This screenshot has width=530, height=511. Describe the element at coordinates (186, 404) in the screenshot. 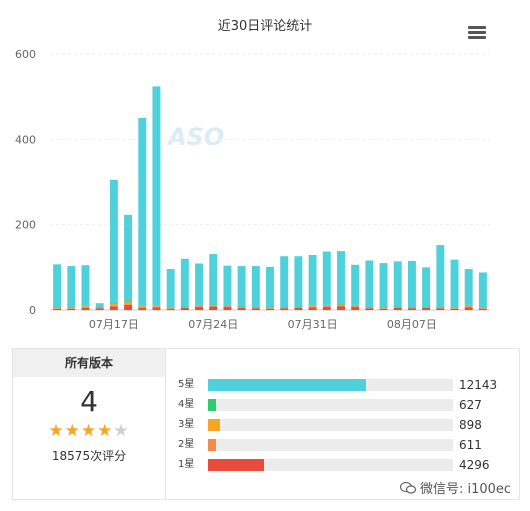

I see `star-level-label: 4星` at that location.